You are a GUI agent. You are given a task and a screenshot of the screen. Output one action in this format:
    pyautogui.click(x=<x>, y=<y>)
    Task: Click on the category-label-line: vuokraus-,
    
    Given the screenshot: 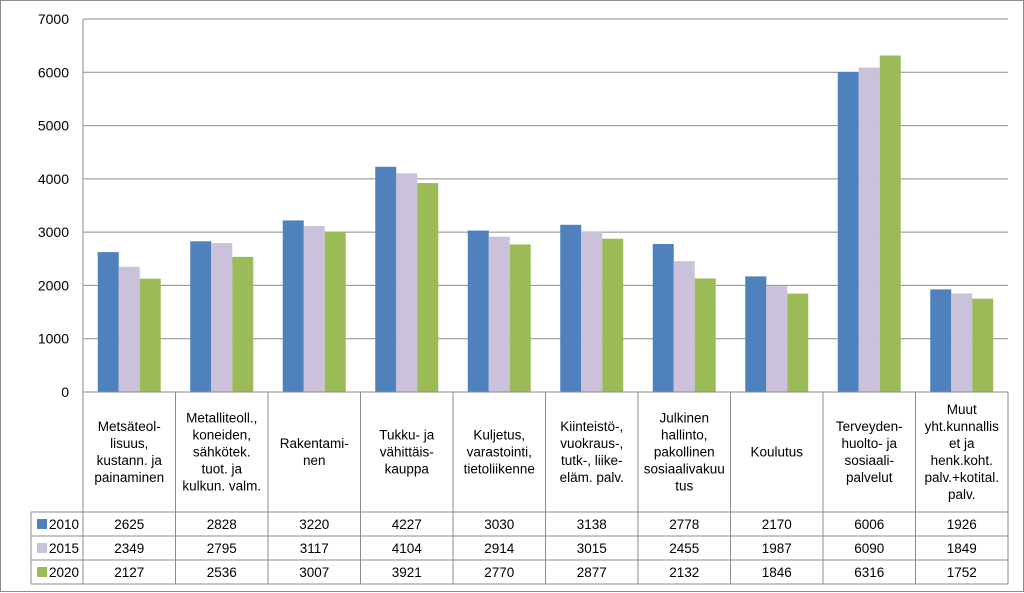 What is the action you would take?
    pyautogui.click(x=591, y=443)
    